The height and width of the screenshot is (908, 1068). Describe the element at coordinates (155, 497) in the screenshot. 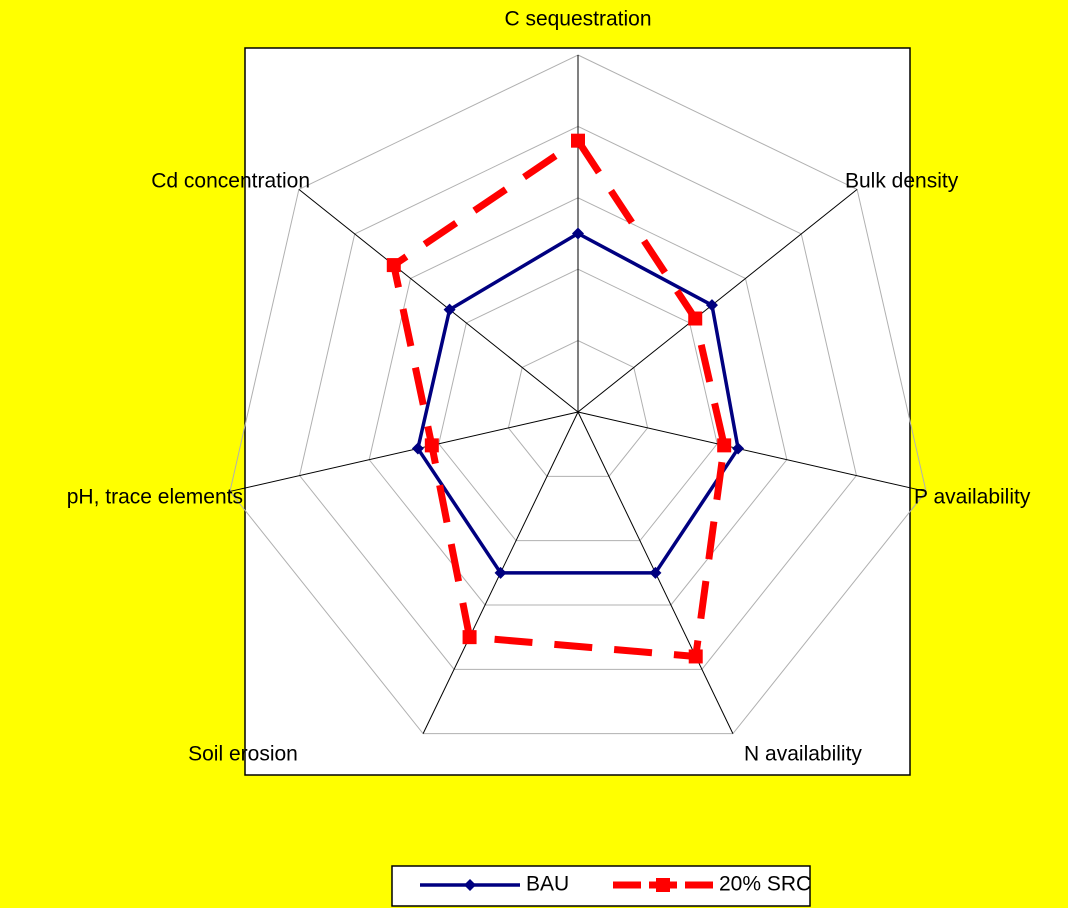

I see `category-label: pH, trace elements` at that location.